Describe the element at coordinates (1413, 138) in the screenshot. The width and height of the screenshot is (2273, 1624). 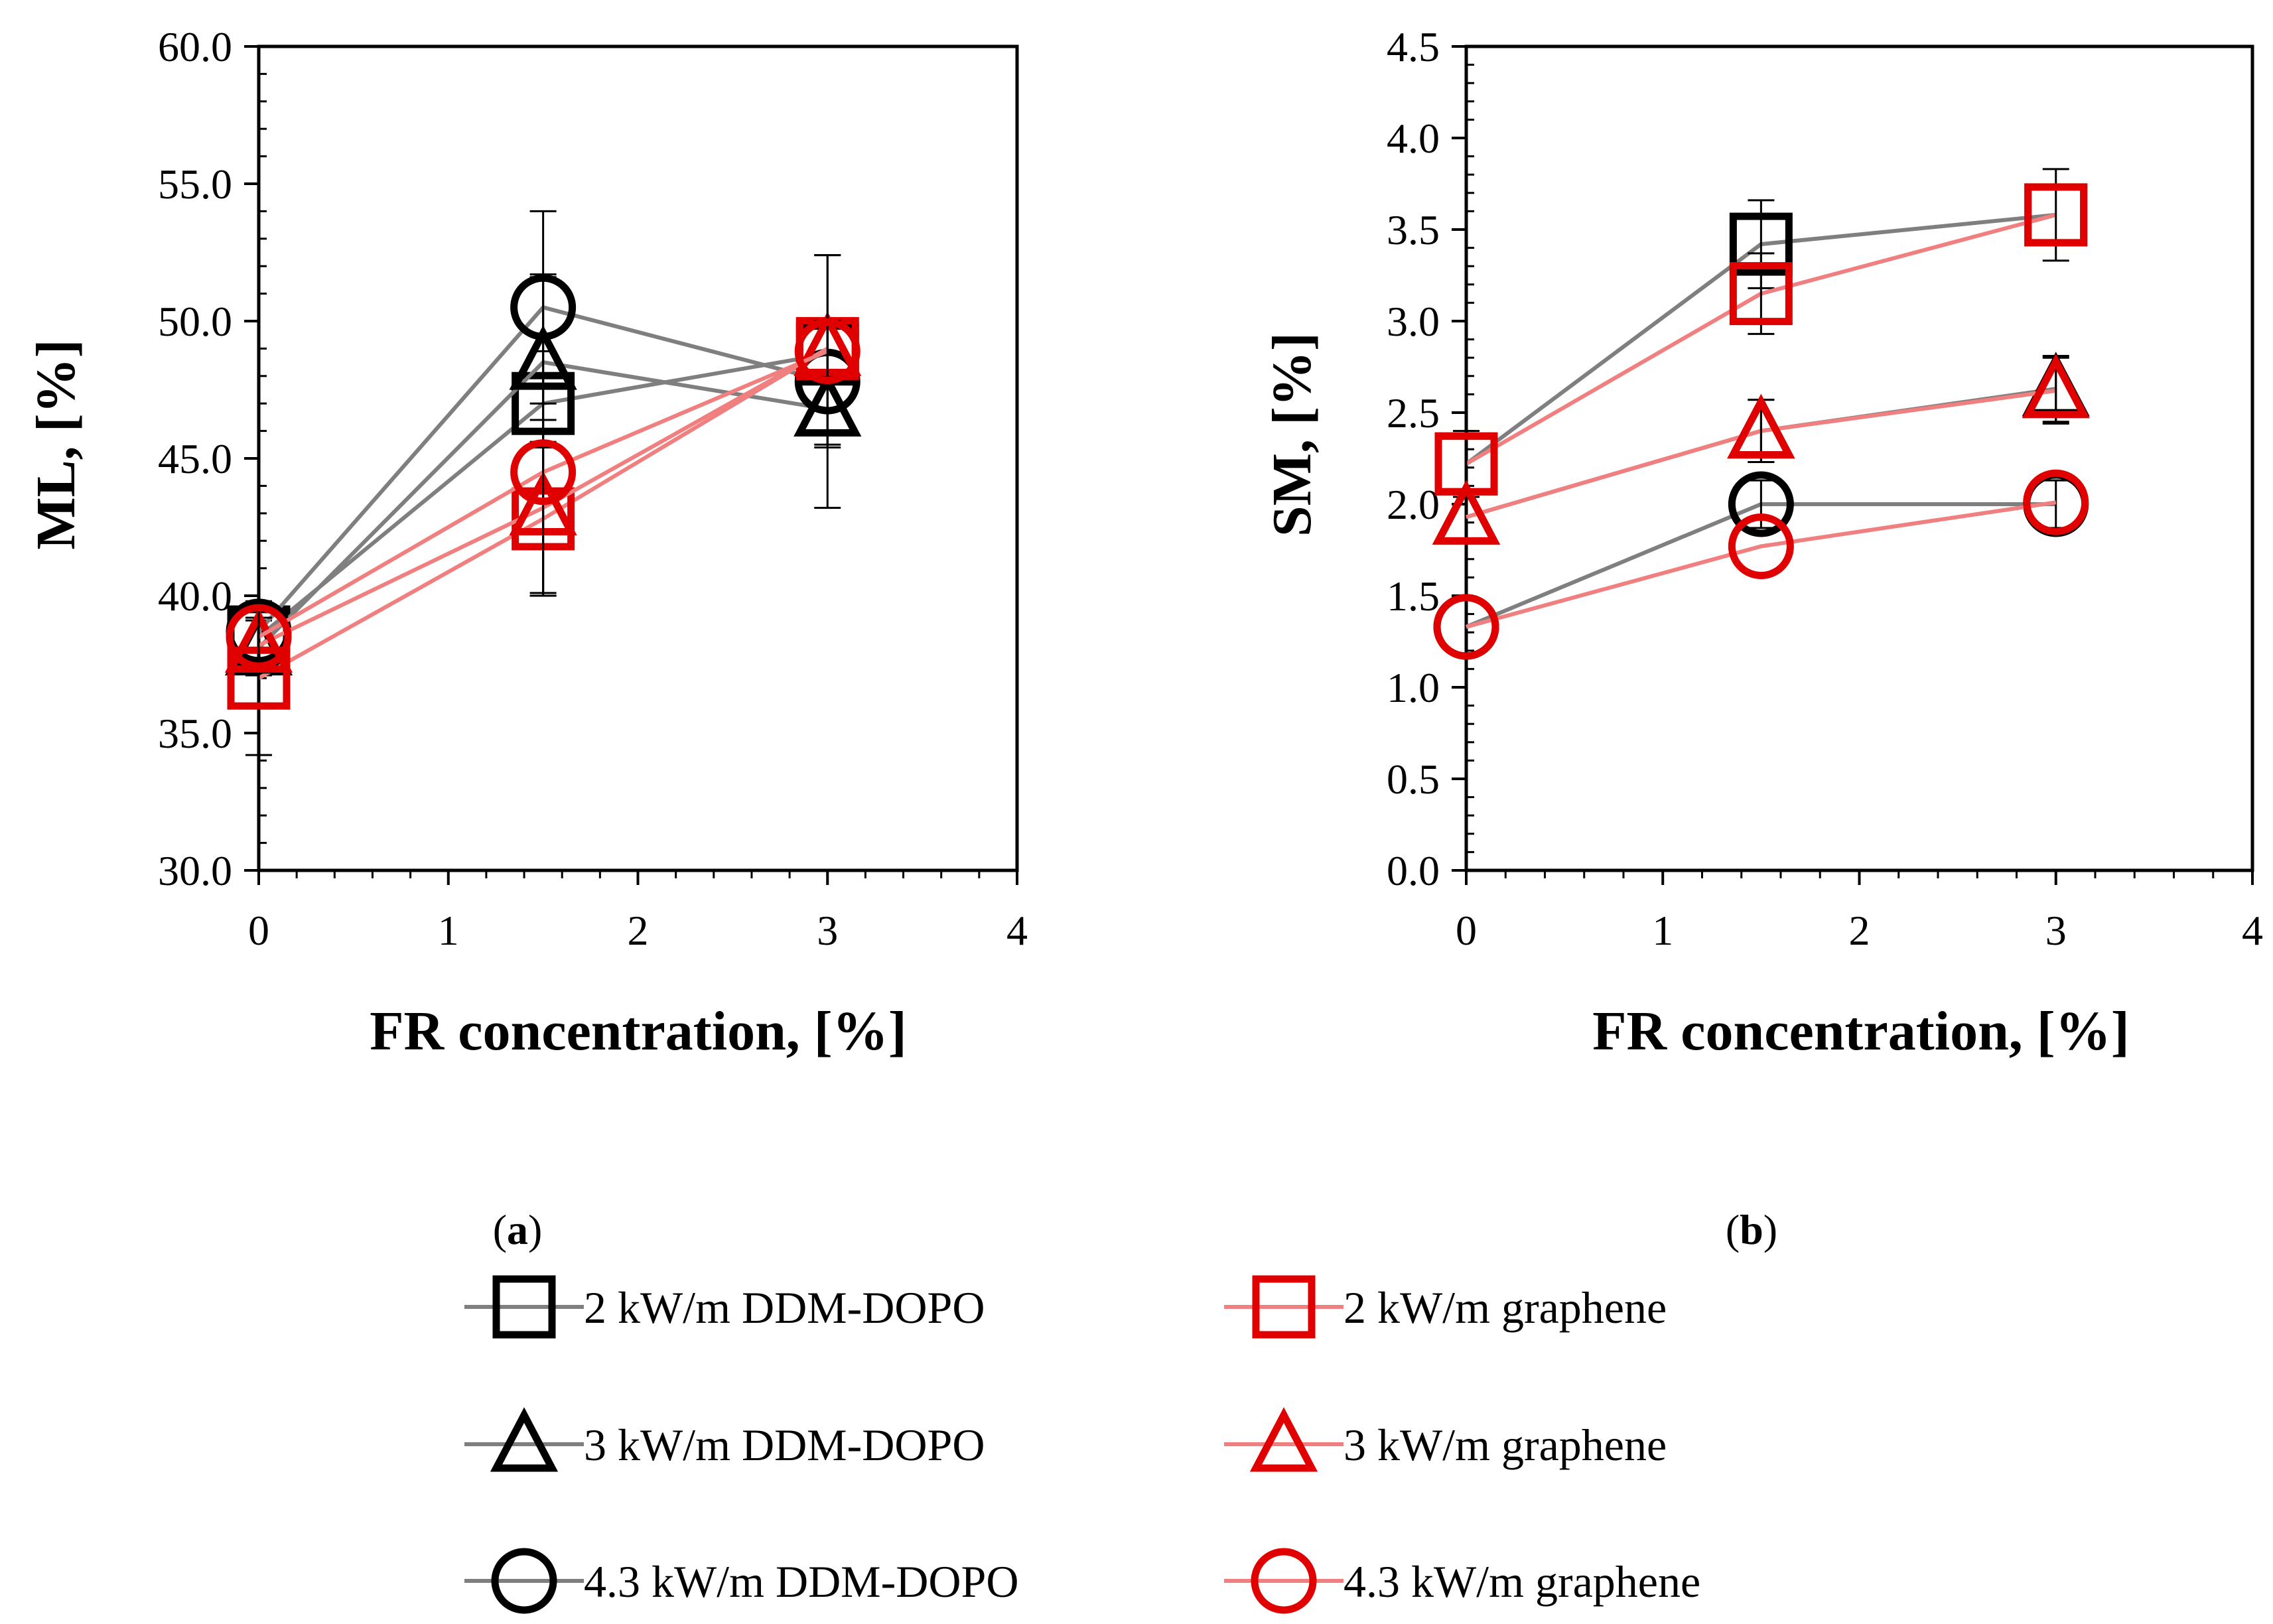
I see `y-tick-label-b: 4.0` at that location.